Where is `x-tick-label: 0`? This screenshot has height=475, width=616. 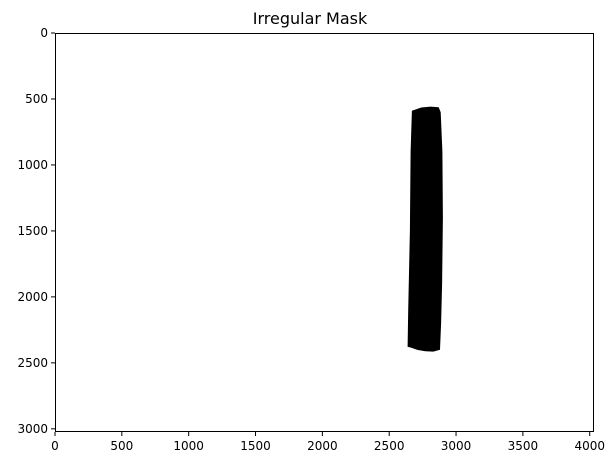
x-tick-label: 0 is located at coordinates (55, 446).